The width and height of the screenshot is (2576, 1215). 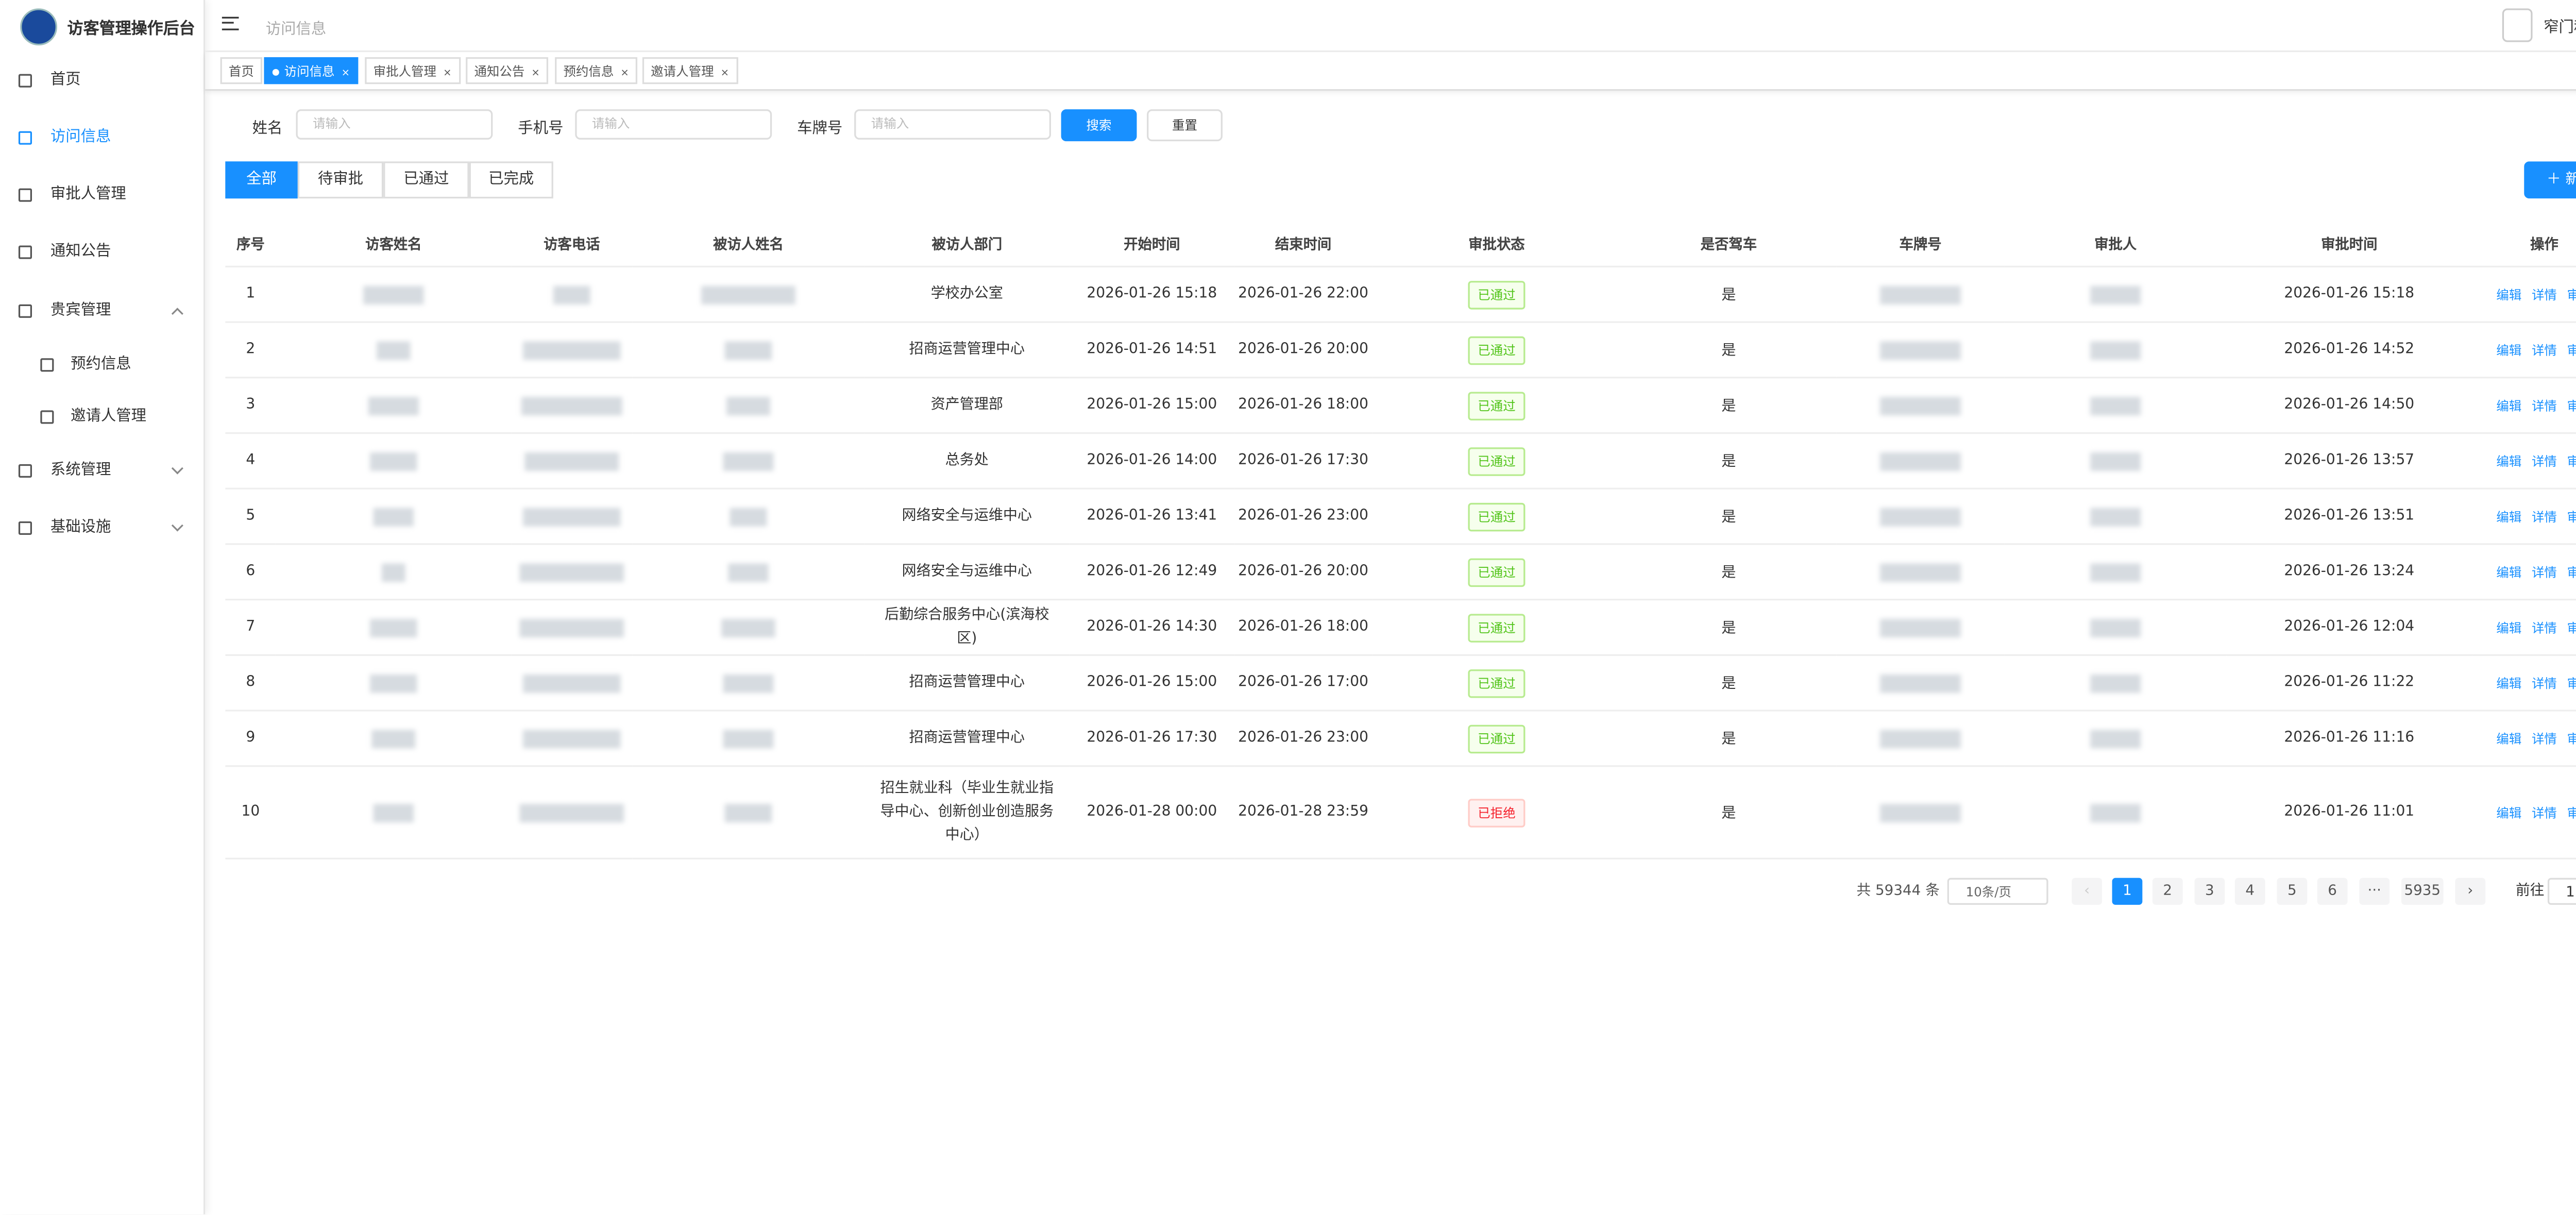 I want to click on prev-page: ‹, so click(x=2087, y=891).